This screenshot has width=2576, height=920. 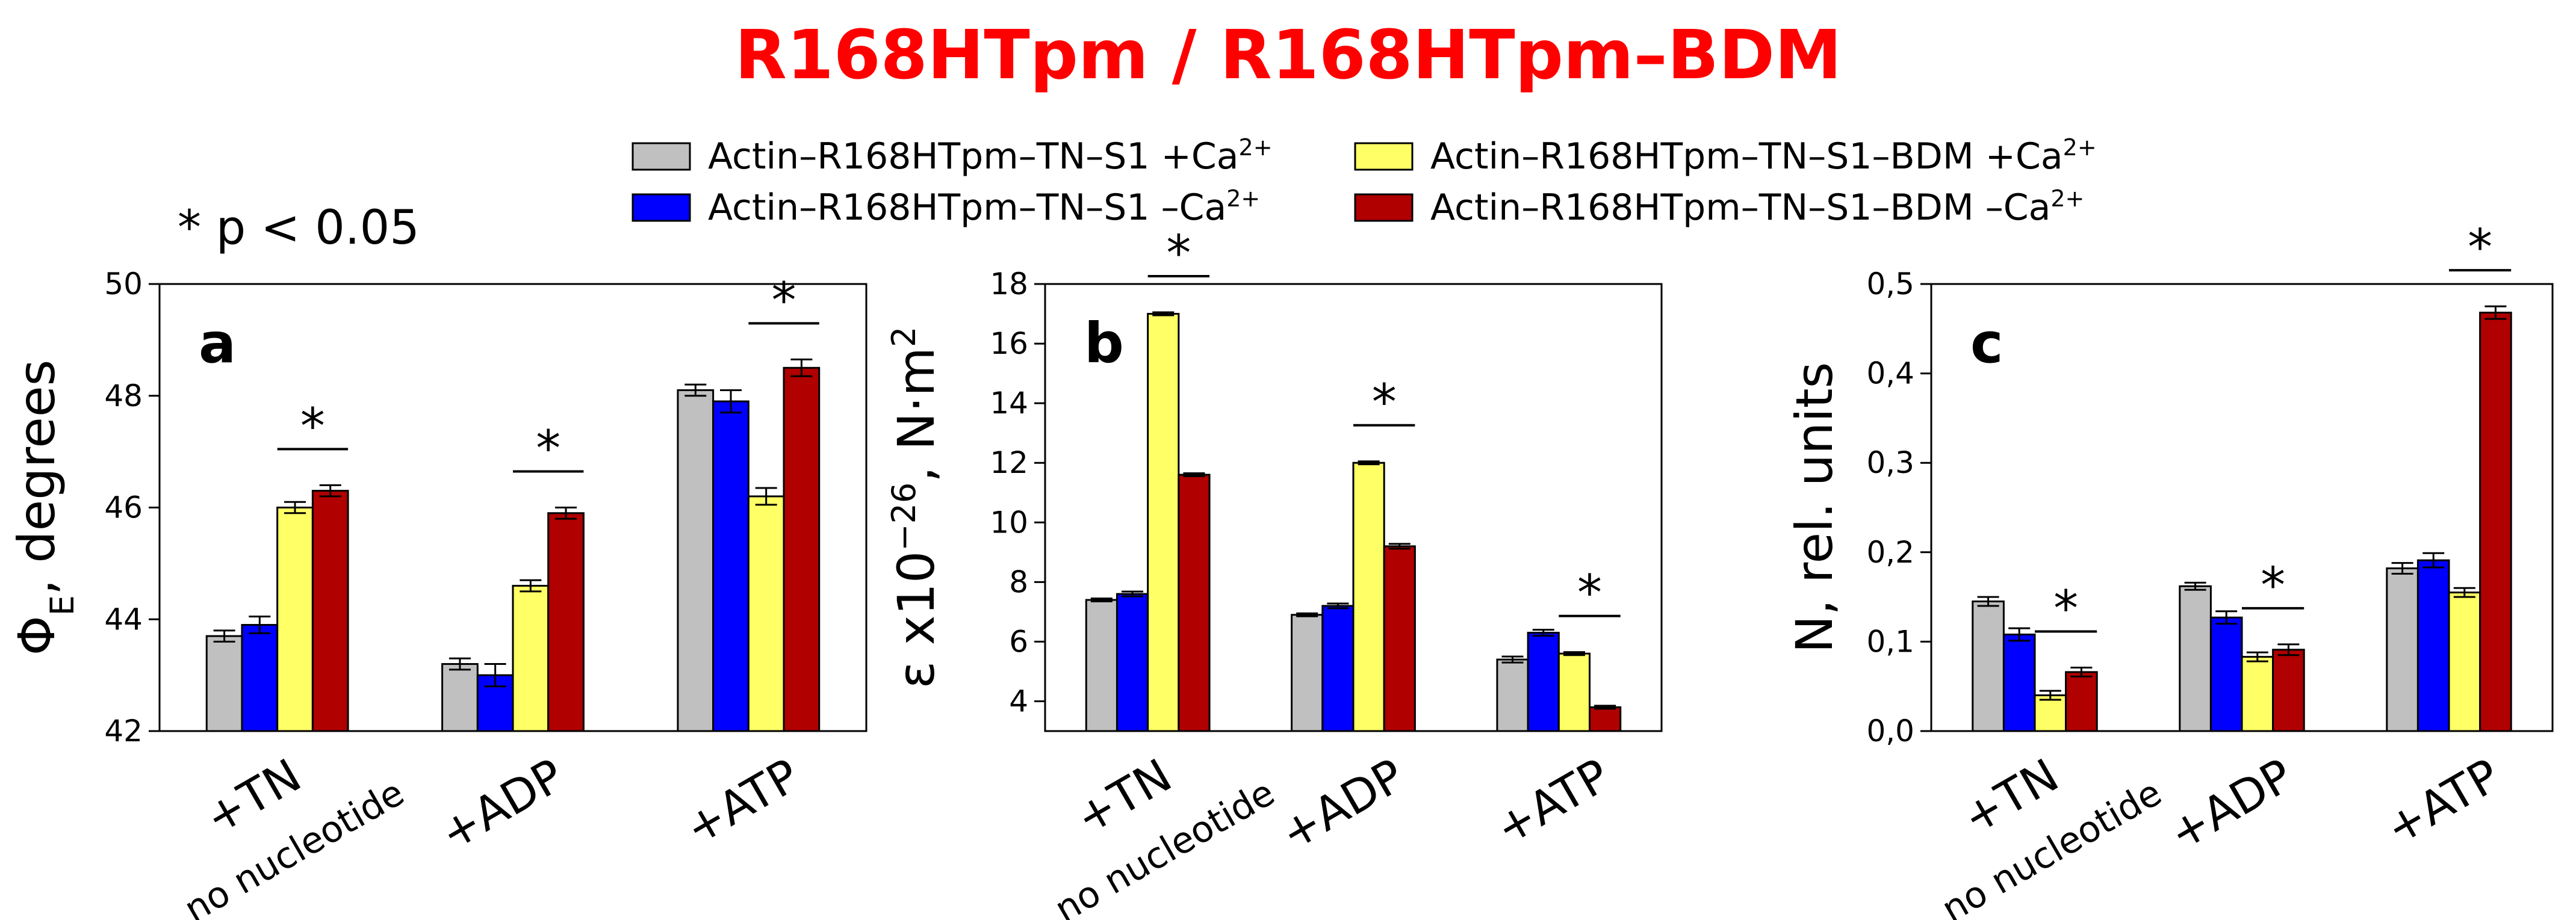 What do you see at coordinates (973, 156) in the screenshot?
I see `legend-text: Actin–R168HTpm–TN–S1 +Ca` at bounding box center [973, 156].